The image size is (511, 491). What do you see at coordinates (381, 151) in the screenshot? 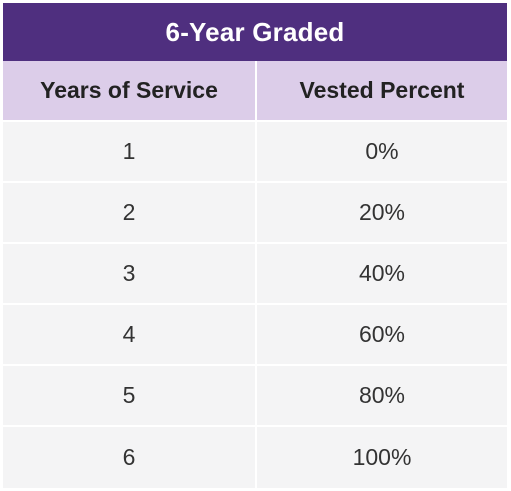
I see `vested-percent-cell: 0%` at bounding box center [381, 151].